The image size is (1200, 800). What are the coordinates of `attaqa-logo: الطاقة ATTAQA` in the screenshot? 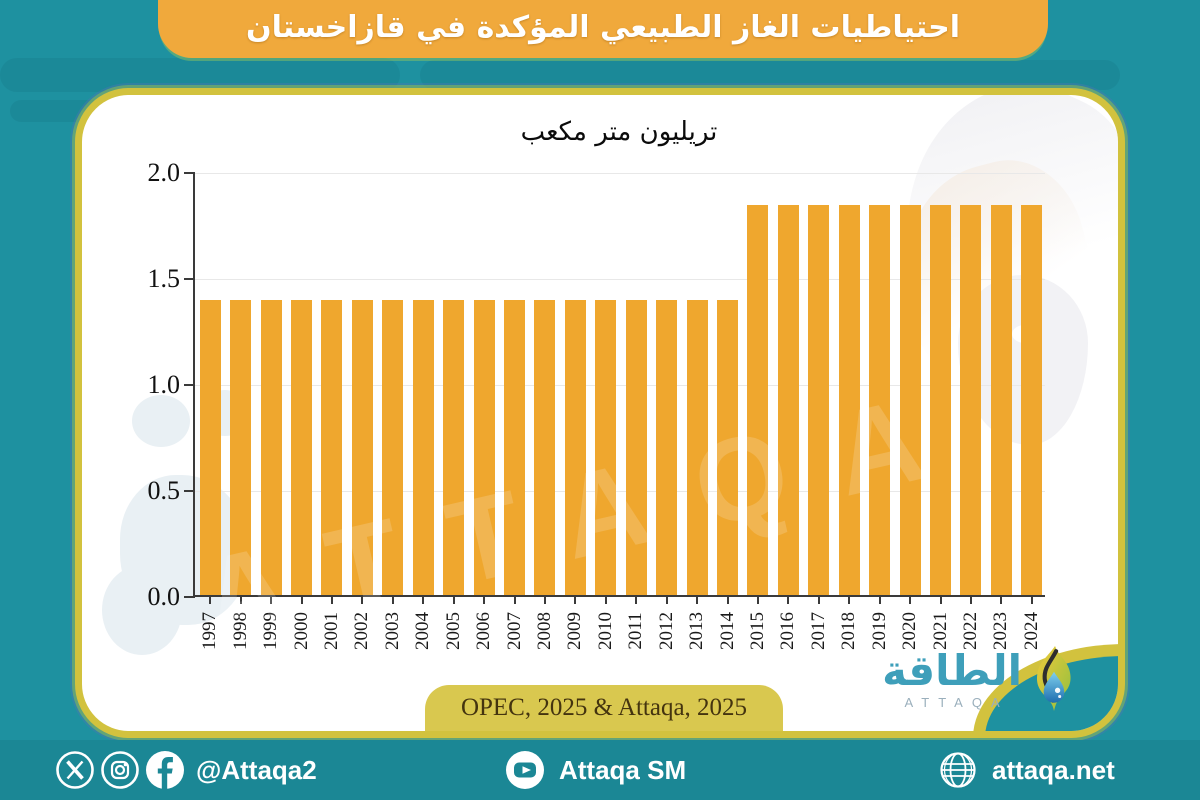 It's located at (981, 679).